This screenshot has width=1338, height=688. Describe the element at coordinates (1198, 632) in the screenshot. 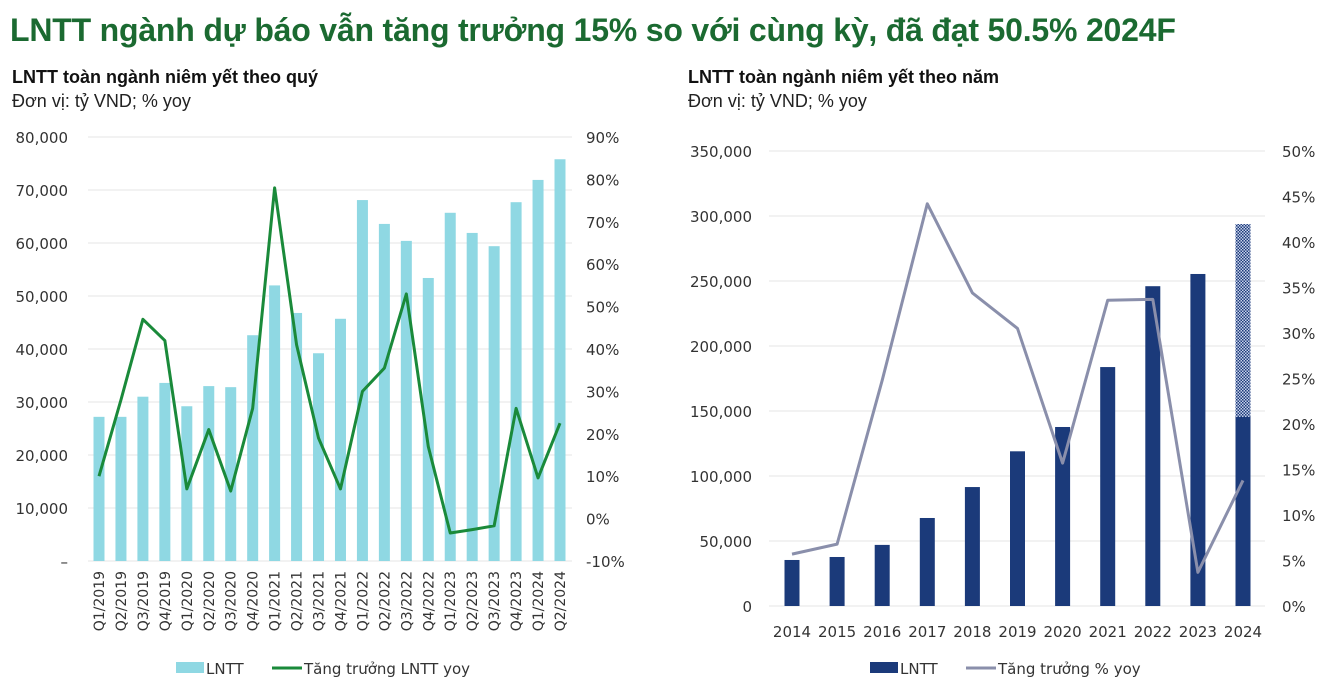

I see `x-tick-label: 2023` at that location.